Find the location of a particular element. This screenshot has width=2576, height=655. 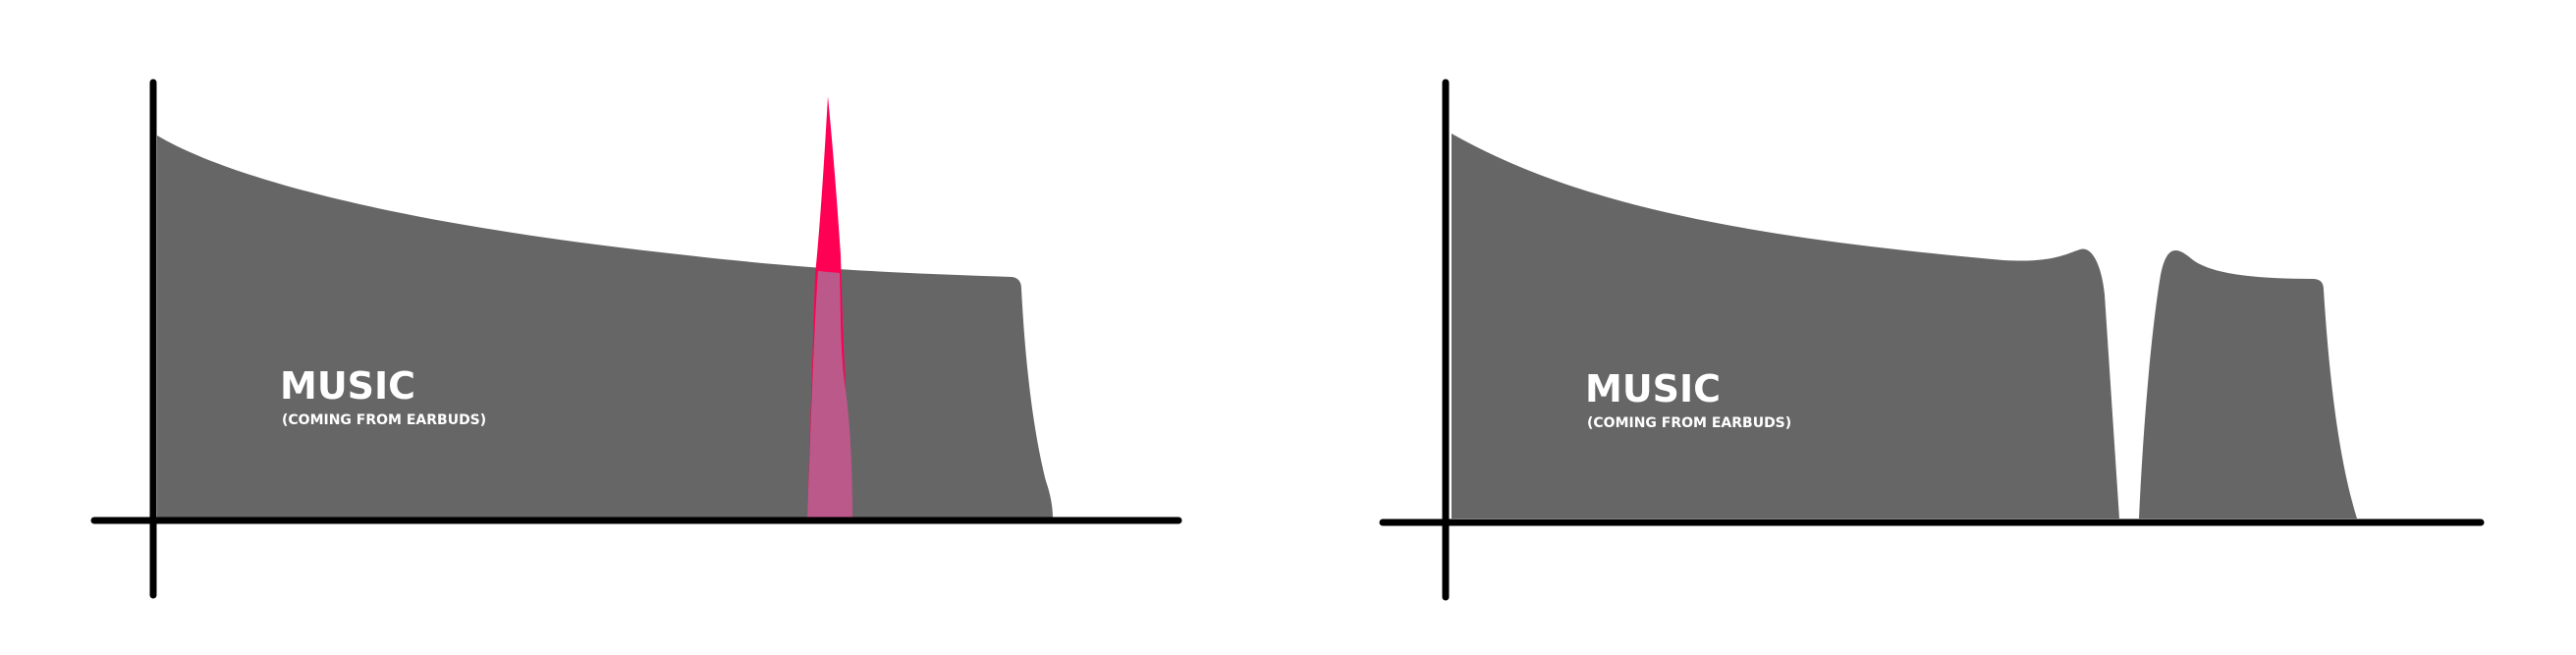

panel-title-right: MUSIC is located at coordinates (1653, 388).